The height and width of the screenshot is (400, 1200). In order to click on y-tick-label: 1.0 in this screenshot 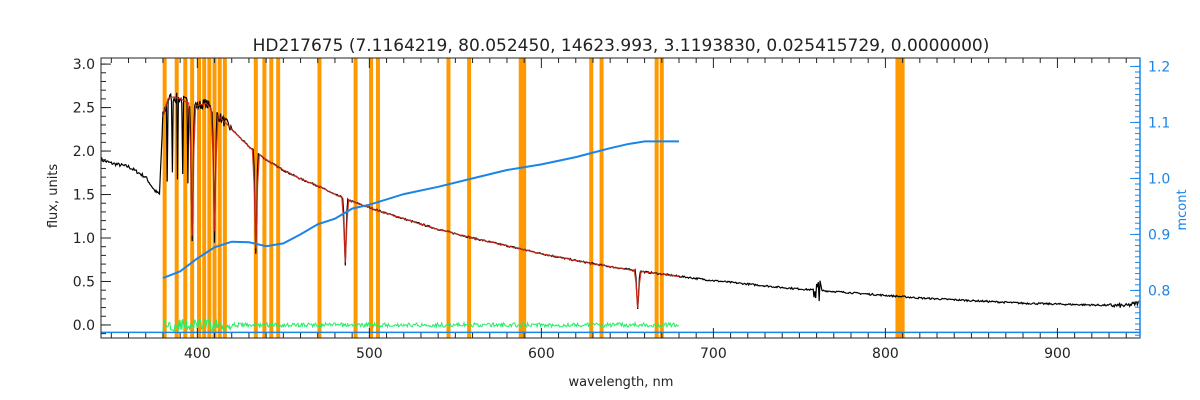, I will do `click(84, 239)`.